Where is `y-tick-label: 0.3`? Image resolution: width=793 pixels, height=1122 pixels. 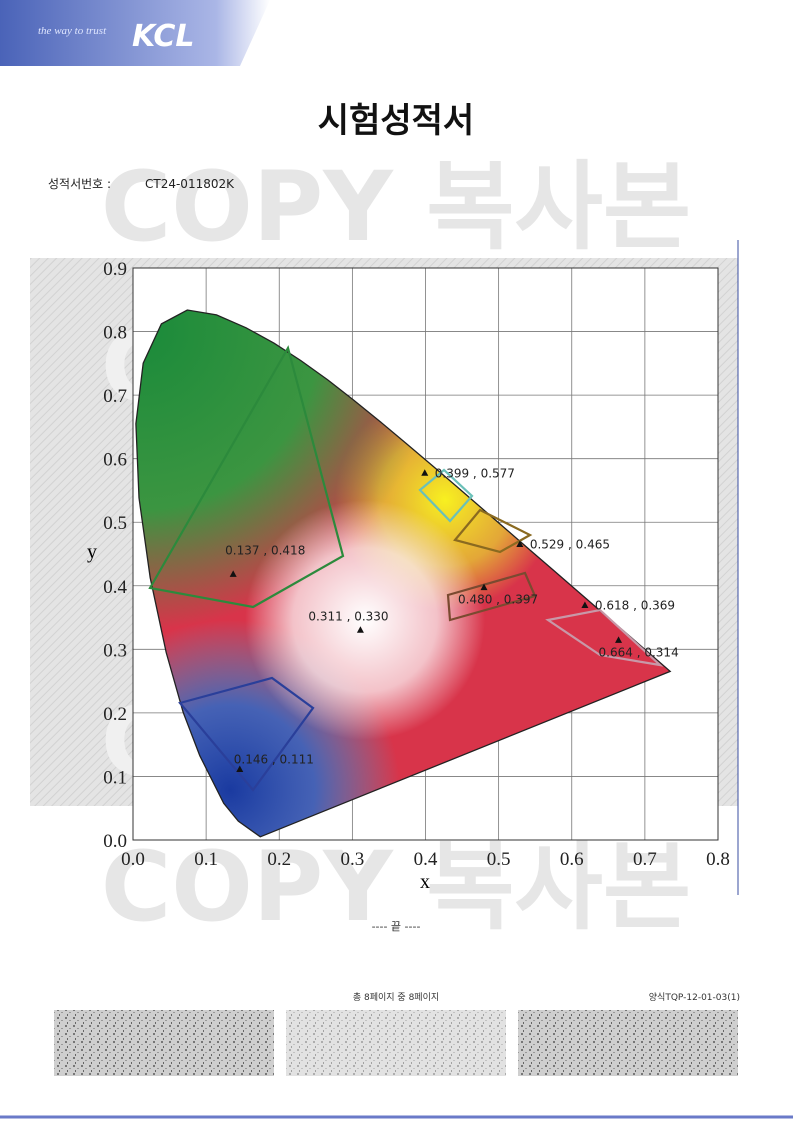
y-tick-label: 0.3 is located at coordinates (115, 650).